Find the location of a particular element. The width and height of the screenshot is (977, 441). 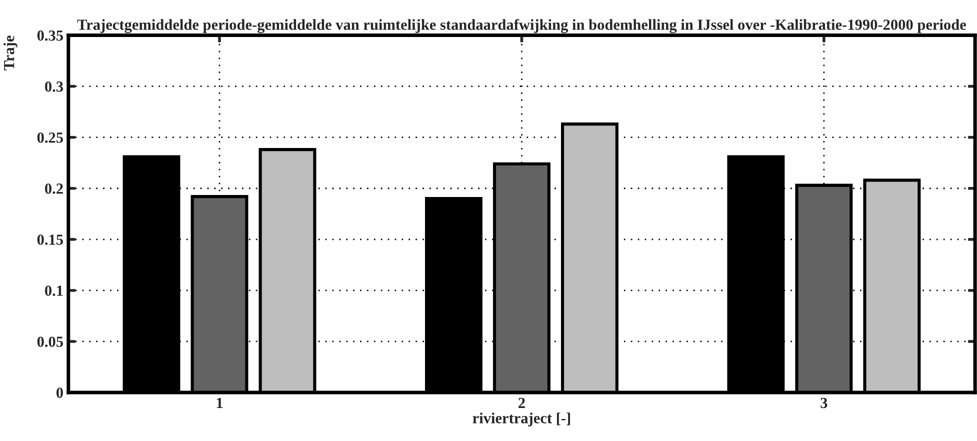

x-tick-label: 2 is located at coordinates (521, 403).